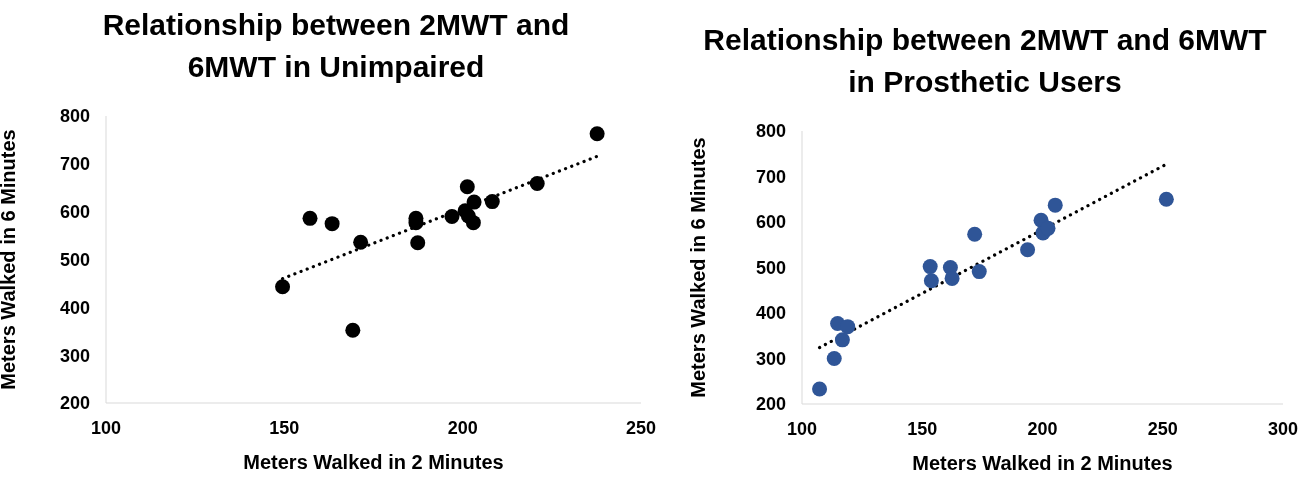 The image size is (1302, 481). I want to click on chart-title: Relationship between 2MWT and 6MWT in Prosthetic Users, so click(985, 61).